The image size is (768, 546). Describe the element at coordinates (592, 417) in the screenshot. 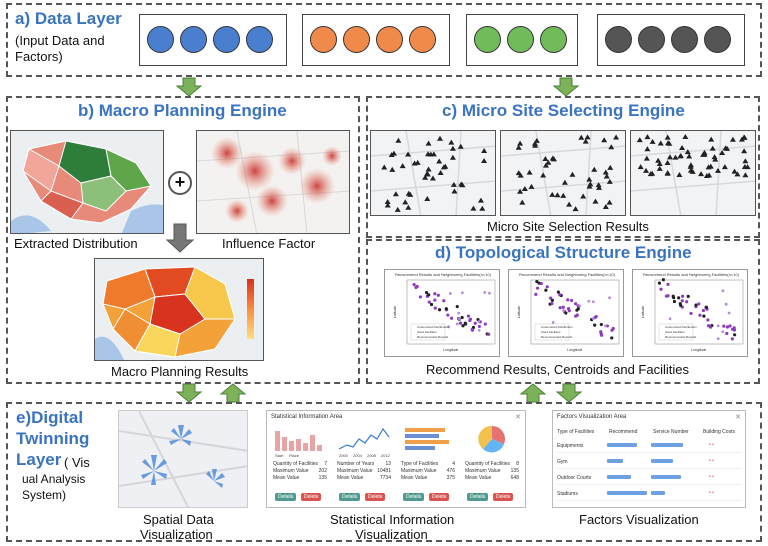

I see `factors-panel-title: Factors Visualization Area` at that location.